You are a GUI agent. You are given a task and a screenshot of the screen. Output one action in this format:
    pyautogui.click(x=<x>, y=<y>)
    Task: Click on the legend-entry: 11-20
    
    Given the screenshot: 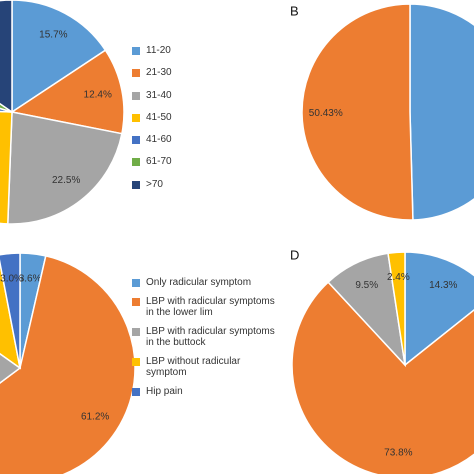 What is the action you would take?
    pyautogui.click(x=207, y=50)
    